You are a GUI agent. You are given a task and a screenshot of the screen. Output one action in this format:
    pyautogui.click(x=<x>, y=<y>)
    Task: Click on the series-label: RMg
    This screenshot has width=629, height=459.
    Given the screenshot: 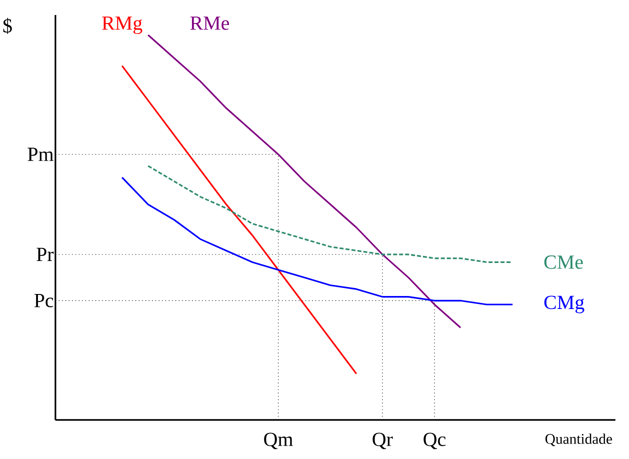 What is the action you would take?
    pyautogui.click(x=122, y=25)
    